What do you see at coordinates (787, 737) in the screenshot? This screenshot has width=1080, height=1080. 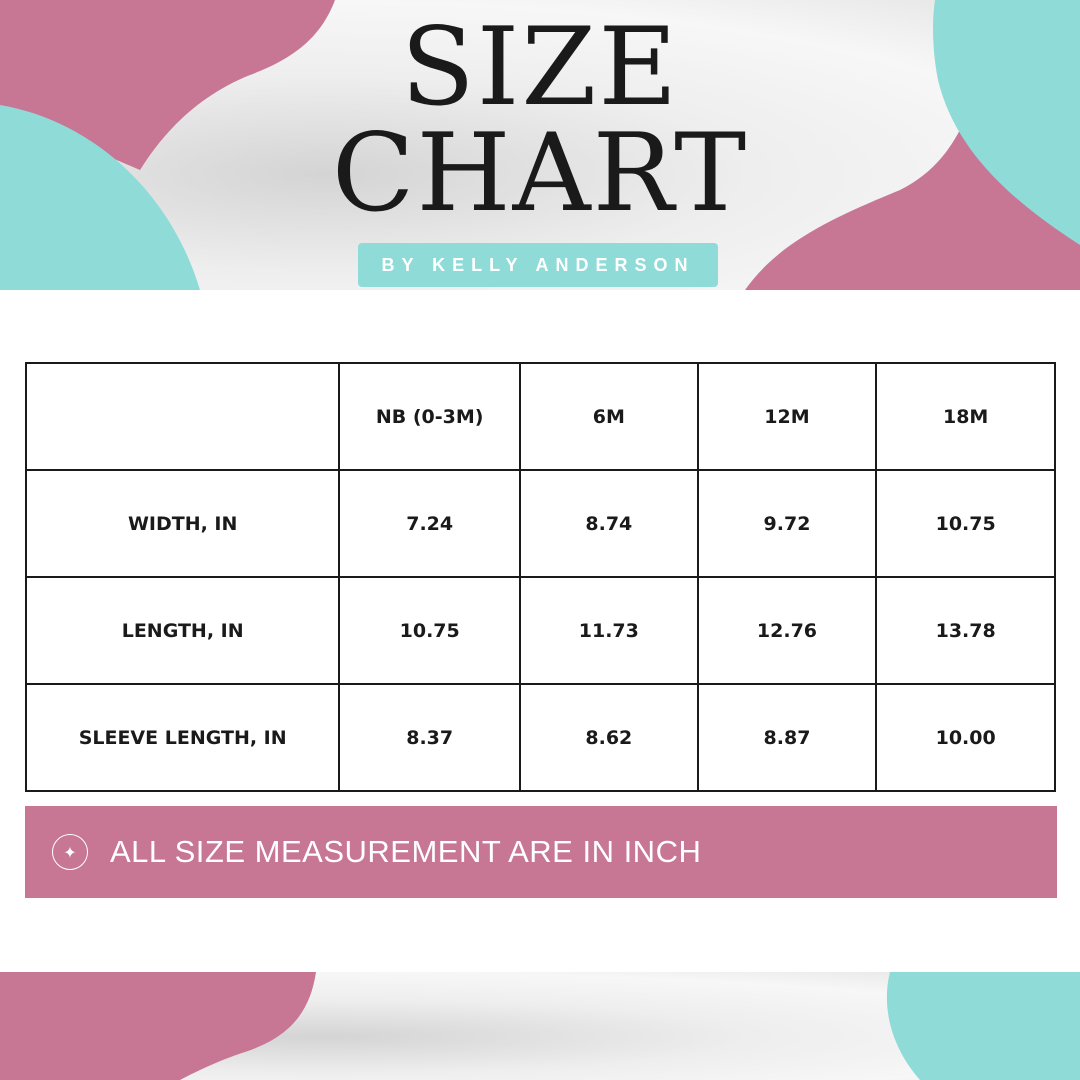 I see `table-cell: 8.87` at bounding box center [787, 737].